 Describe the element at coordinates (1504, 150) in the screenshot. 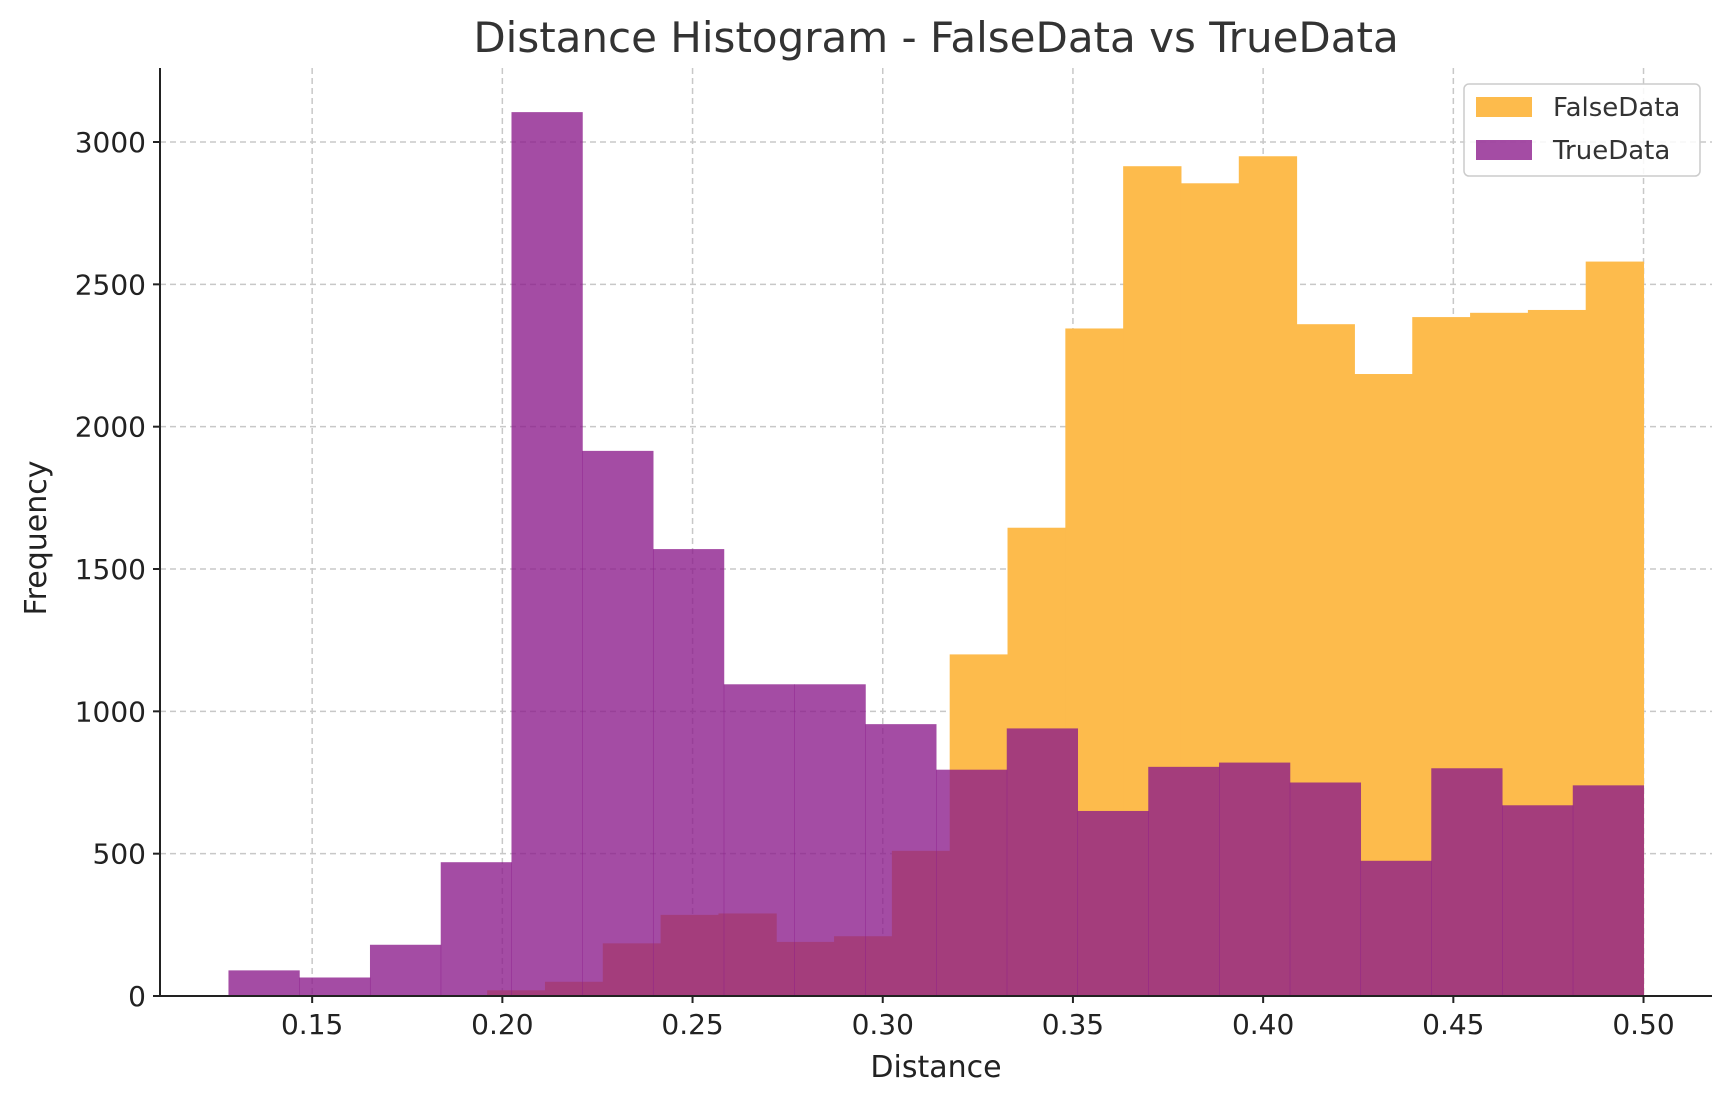

I see `legend-swatch-truedata` at that location.